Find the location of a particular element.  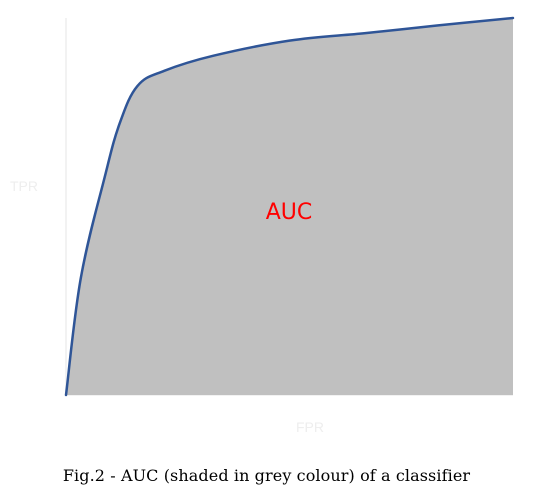

x-axis-label: FPR is located at coordinates (310, 427).